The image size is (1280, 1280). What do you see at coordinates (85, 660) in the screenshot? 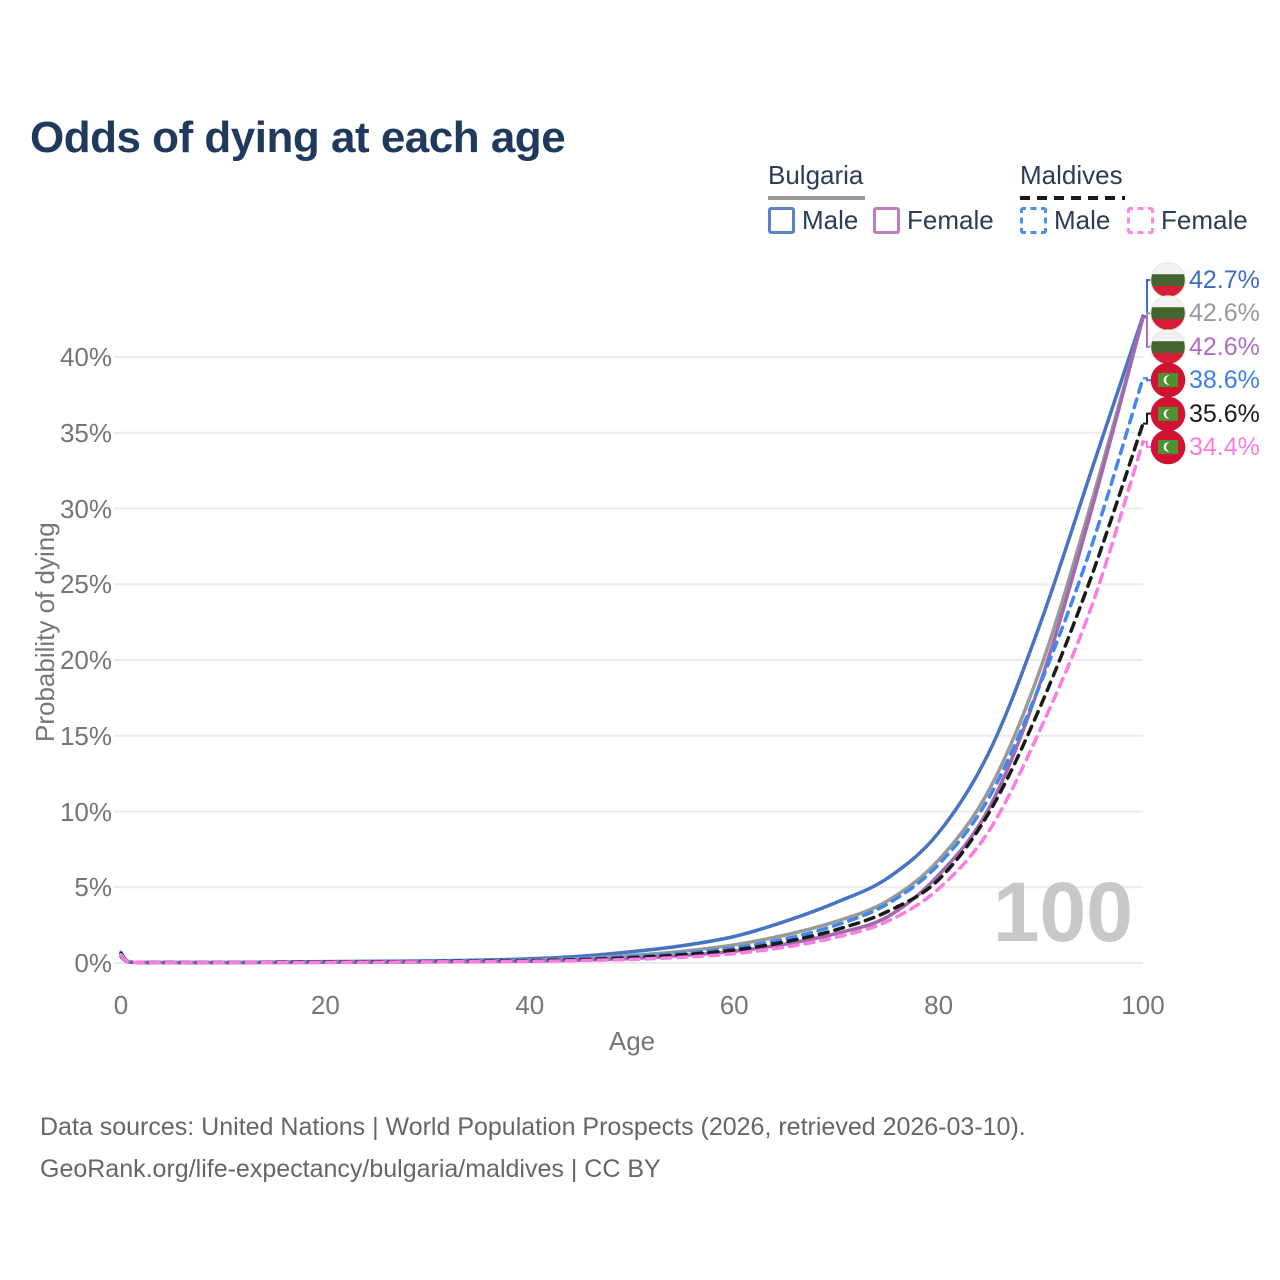
I see `y-tick-label: 20%` at bounding box center [85, 660].